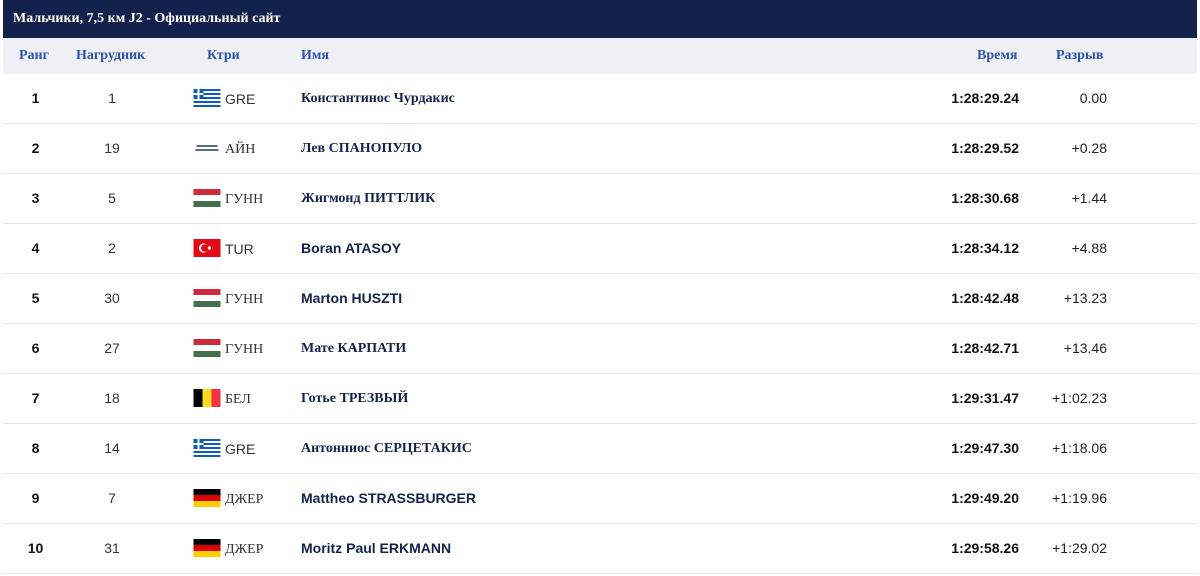 This screenshot has height=576, width=1200. I want to click on rank-cell: 10, so click(35, 548).